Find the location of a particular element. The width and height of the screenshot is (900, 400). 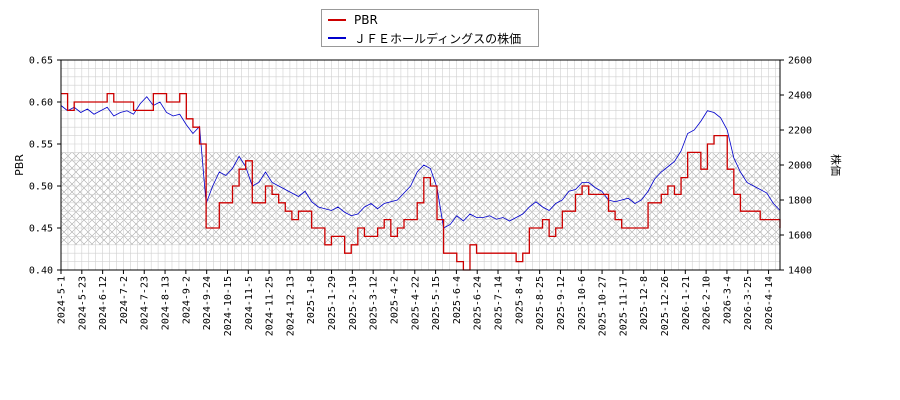

x-tick-label: 2026-3-25 is located at coordinates (748, 303).